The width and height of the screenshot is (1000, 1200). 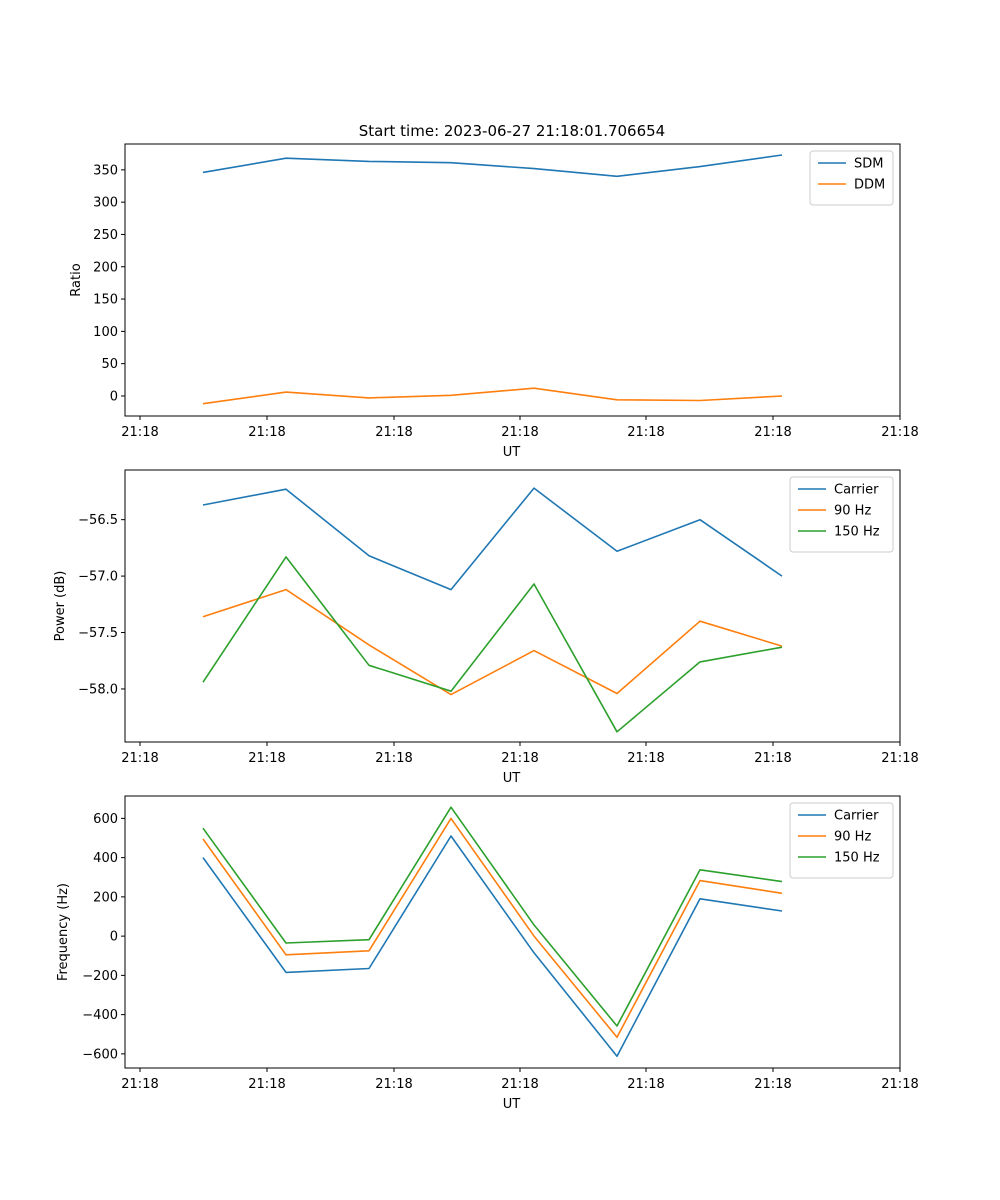 What do you see at coordinates (869, 185) in the screenshot?
I see `legend-label: DDM` at bounding box center [869, 185].